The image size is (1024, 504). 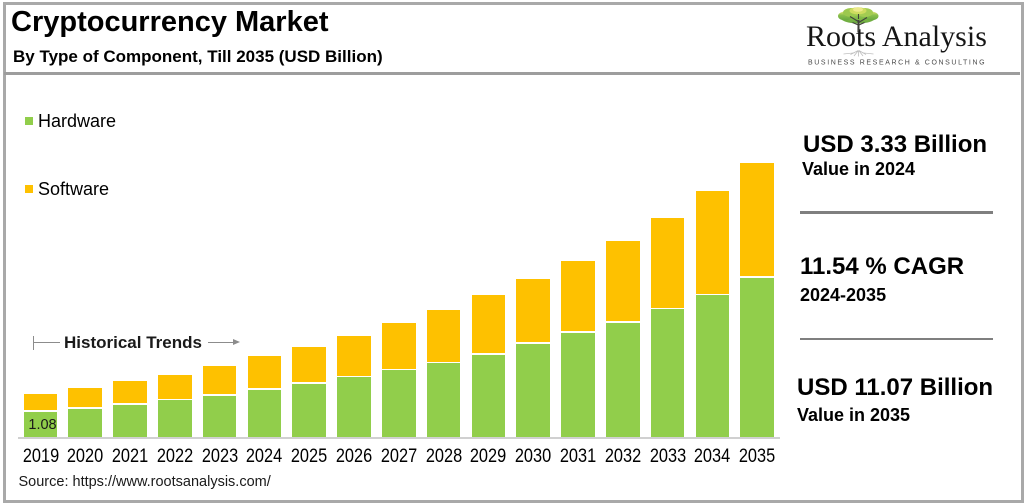 What do you see at coordinates (896, 36) in the screenshot?
I see `svg-text: Roots Analysis` at bounding box center [896, 36].